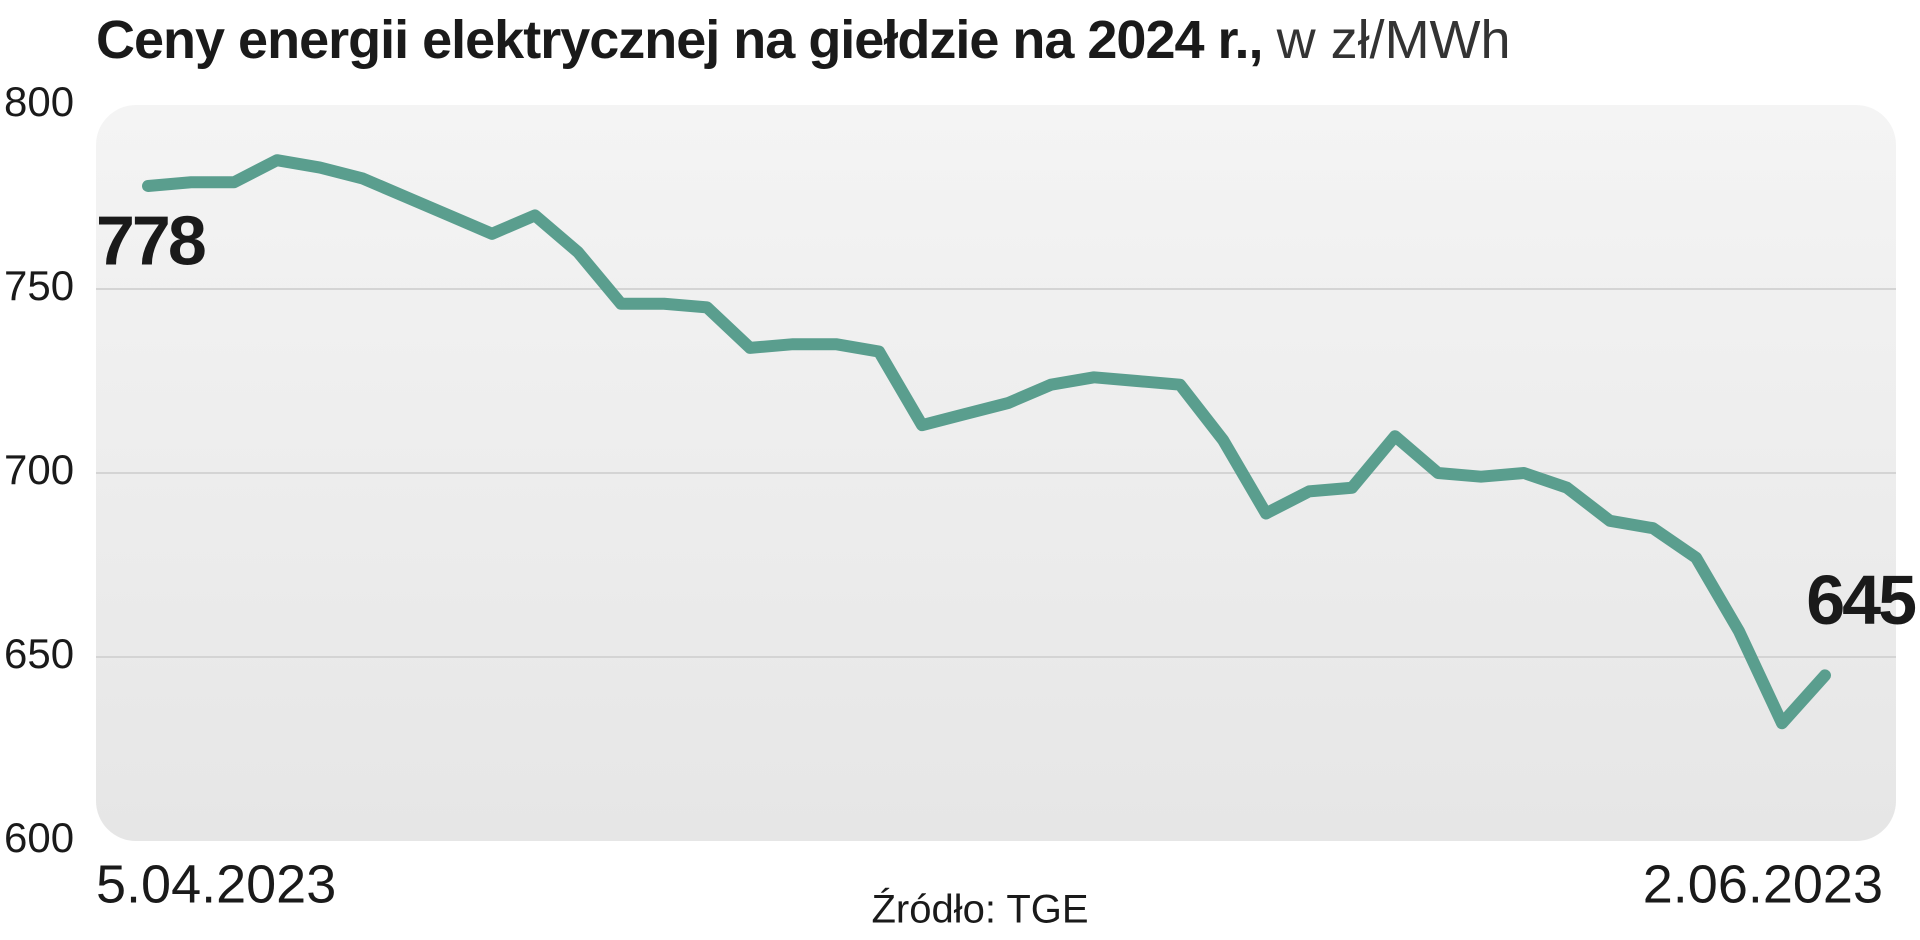 This screenshot has height=940, width=1920. Describe the element at coordinates (216, 884) in the screenshot. I see `x-tick-label: 5.04.2023` at that location.